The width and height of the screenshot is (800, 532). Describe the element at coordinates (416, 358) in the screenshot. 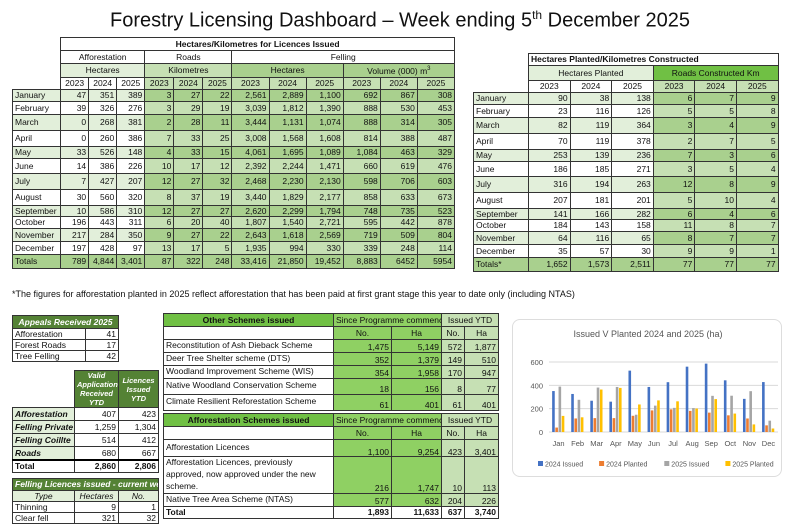

I see `cell-value: 1,379` at that location.